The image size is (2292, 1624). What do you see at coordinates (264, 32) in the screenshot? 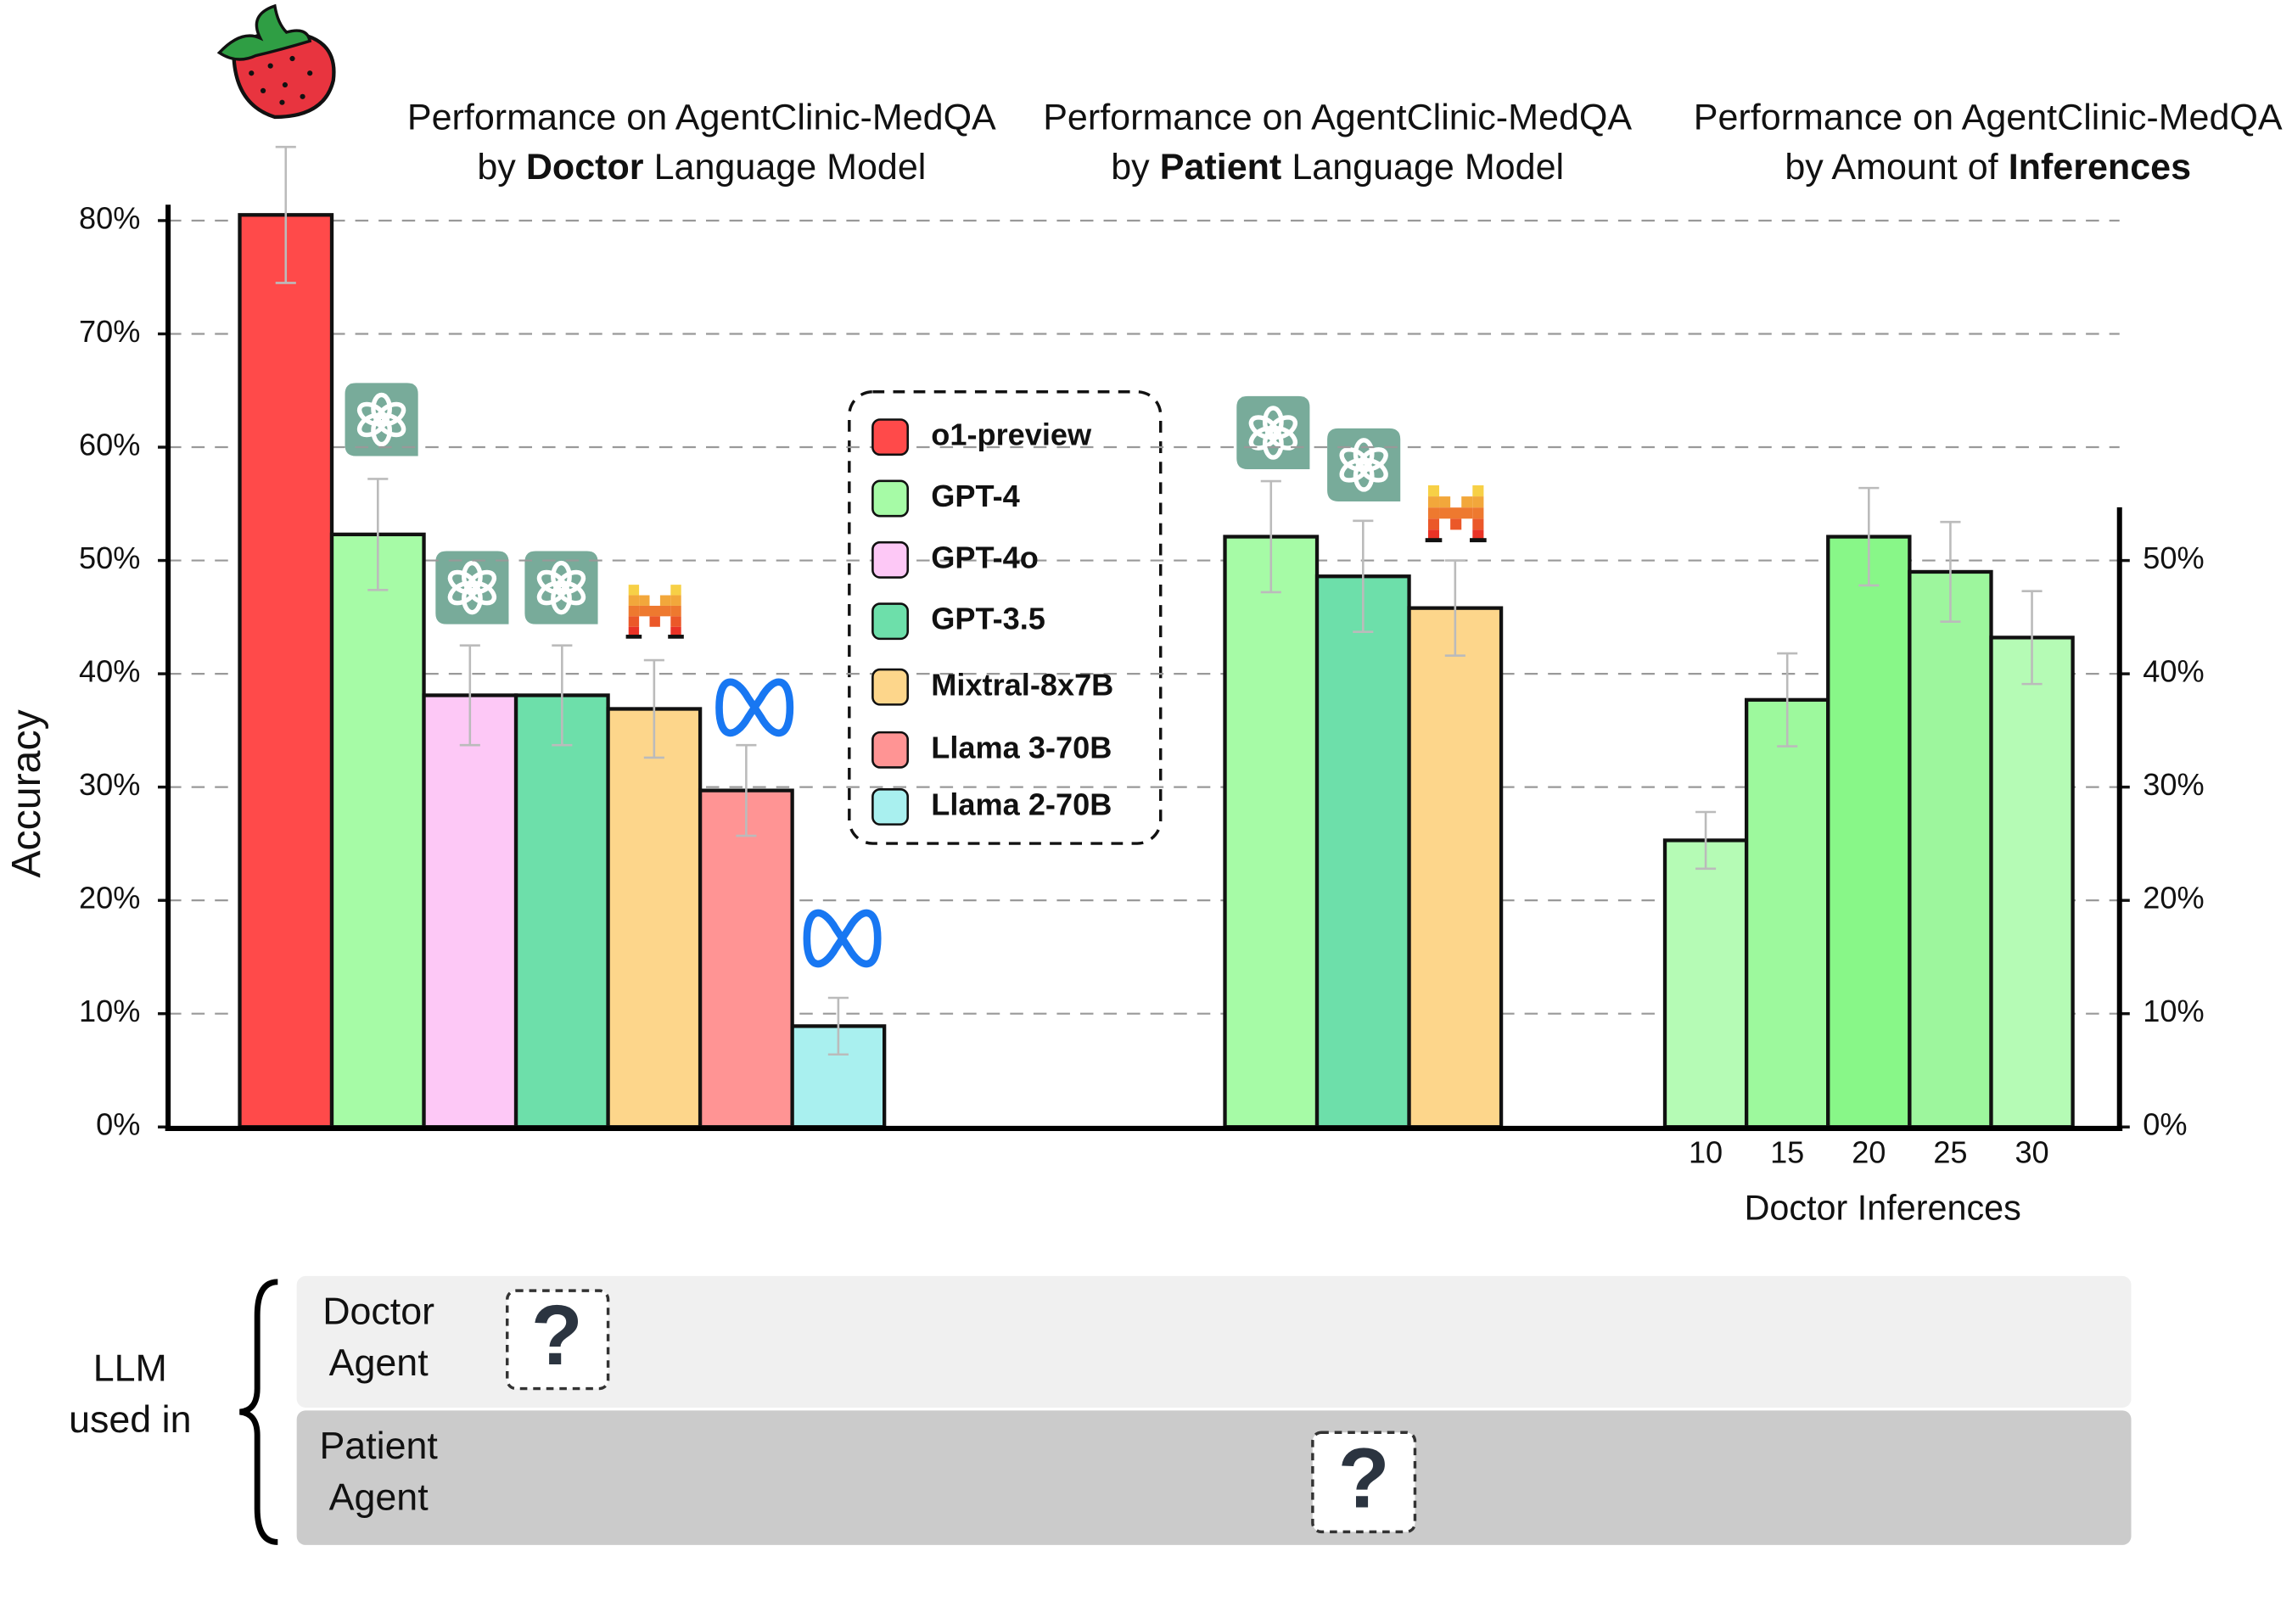
I see `leaves` at bounding box center [264, 32].